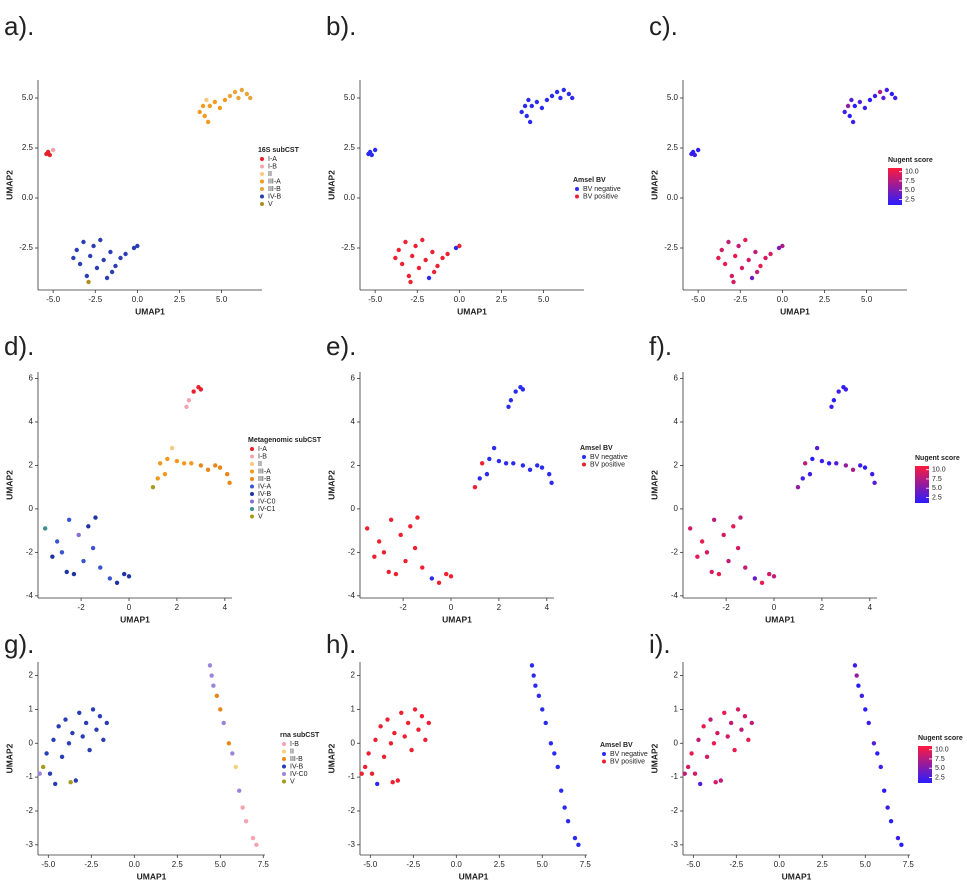 This screenshot has width=967, height=880. Describe the element at coordinates (274, 189) in the screenshot. I see `legend-label: III-B` at that location.